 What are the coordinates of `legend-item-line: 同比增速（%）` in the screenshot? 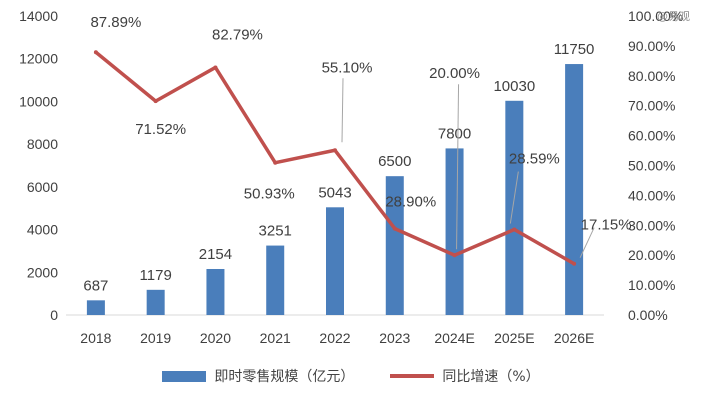 It's located at (465, 376).